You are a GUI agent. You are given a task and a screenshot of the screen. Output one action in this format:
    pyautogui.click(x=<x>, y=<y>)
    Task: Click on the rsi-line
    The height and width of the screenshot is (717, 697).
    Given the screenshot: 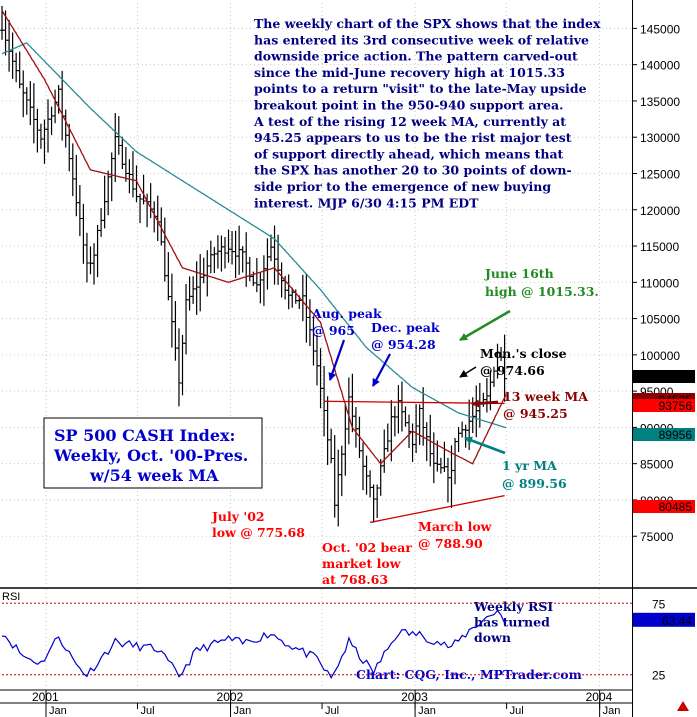 What is the action you would take?
    pyautogui.click(x=253, y=644)
    